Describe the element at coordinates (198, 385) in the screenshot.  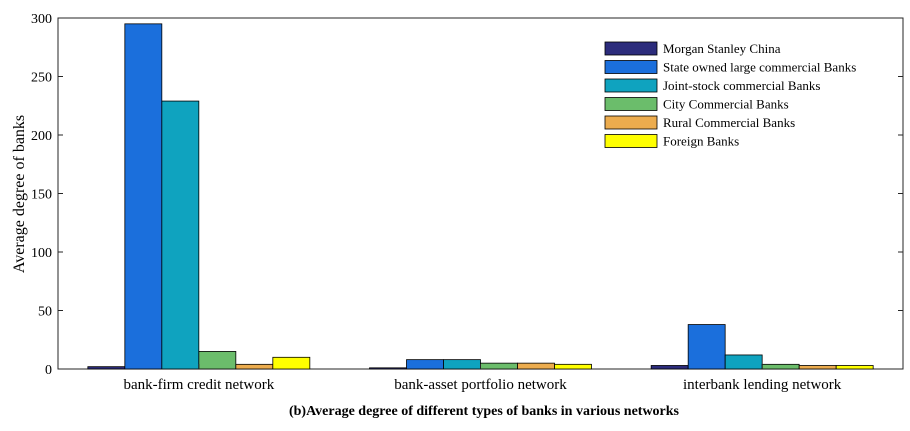
I see `x-tick-label: bank-firm credit network` at that location.